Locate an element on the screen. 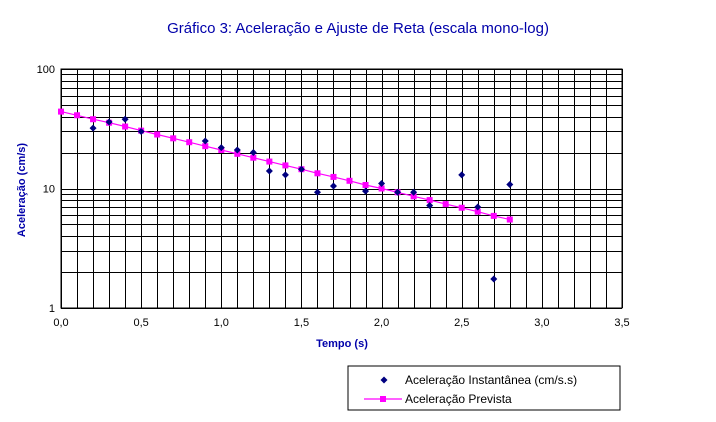 The image size is (716, 422). y-tick-label: 100 is located at coordinates (46, 70).